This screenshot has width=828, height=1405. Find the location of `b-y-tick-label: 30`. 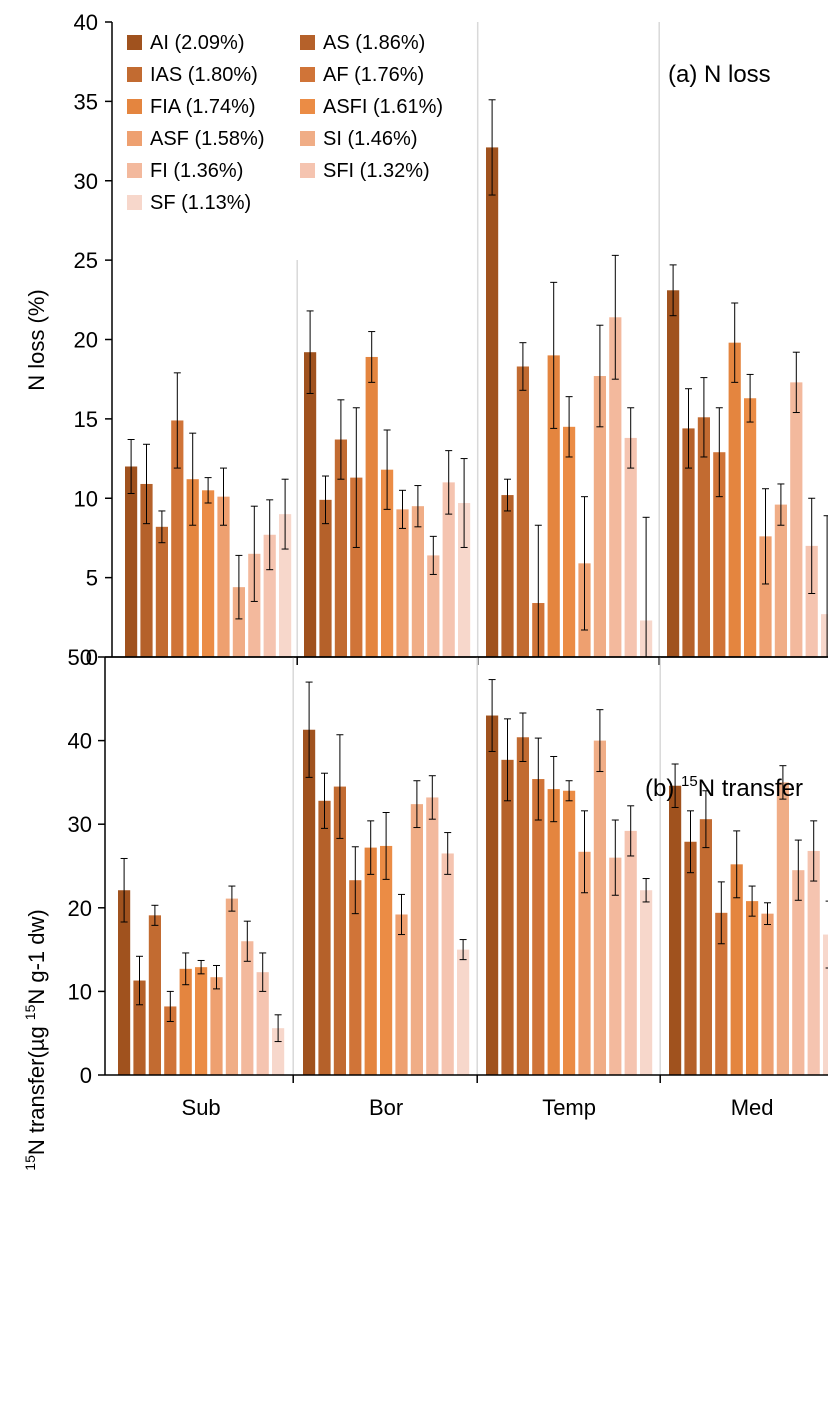

b-y-tick-label: 30 is located at coordinates (80, 824).